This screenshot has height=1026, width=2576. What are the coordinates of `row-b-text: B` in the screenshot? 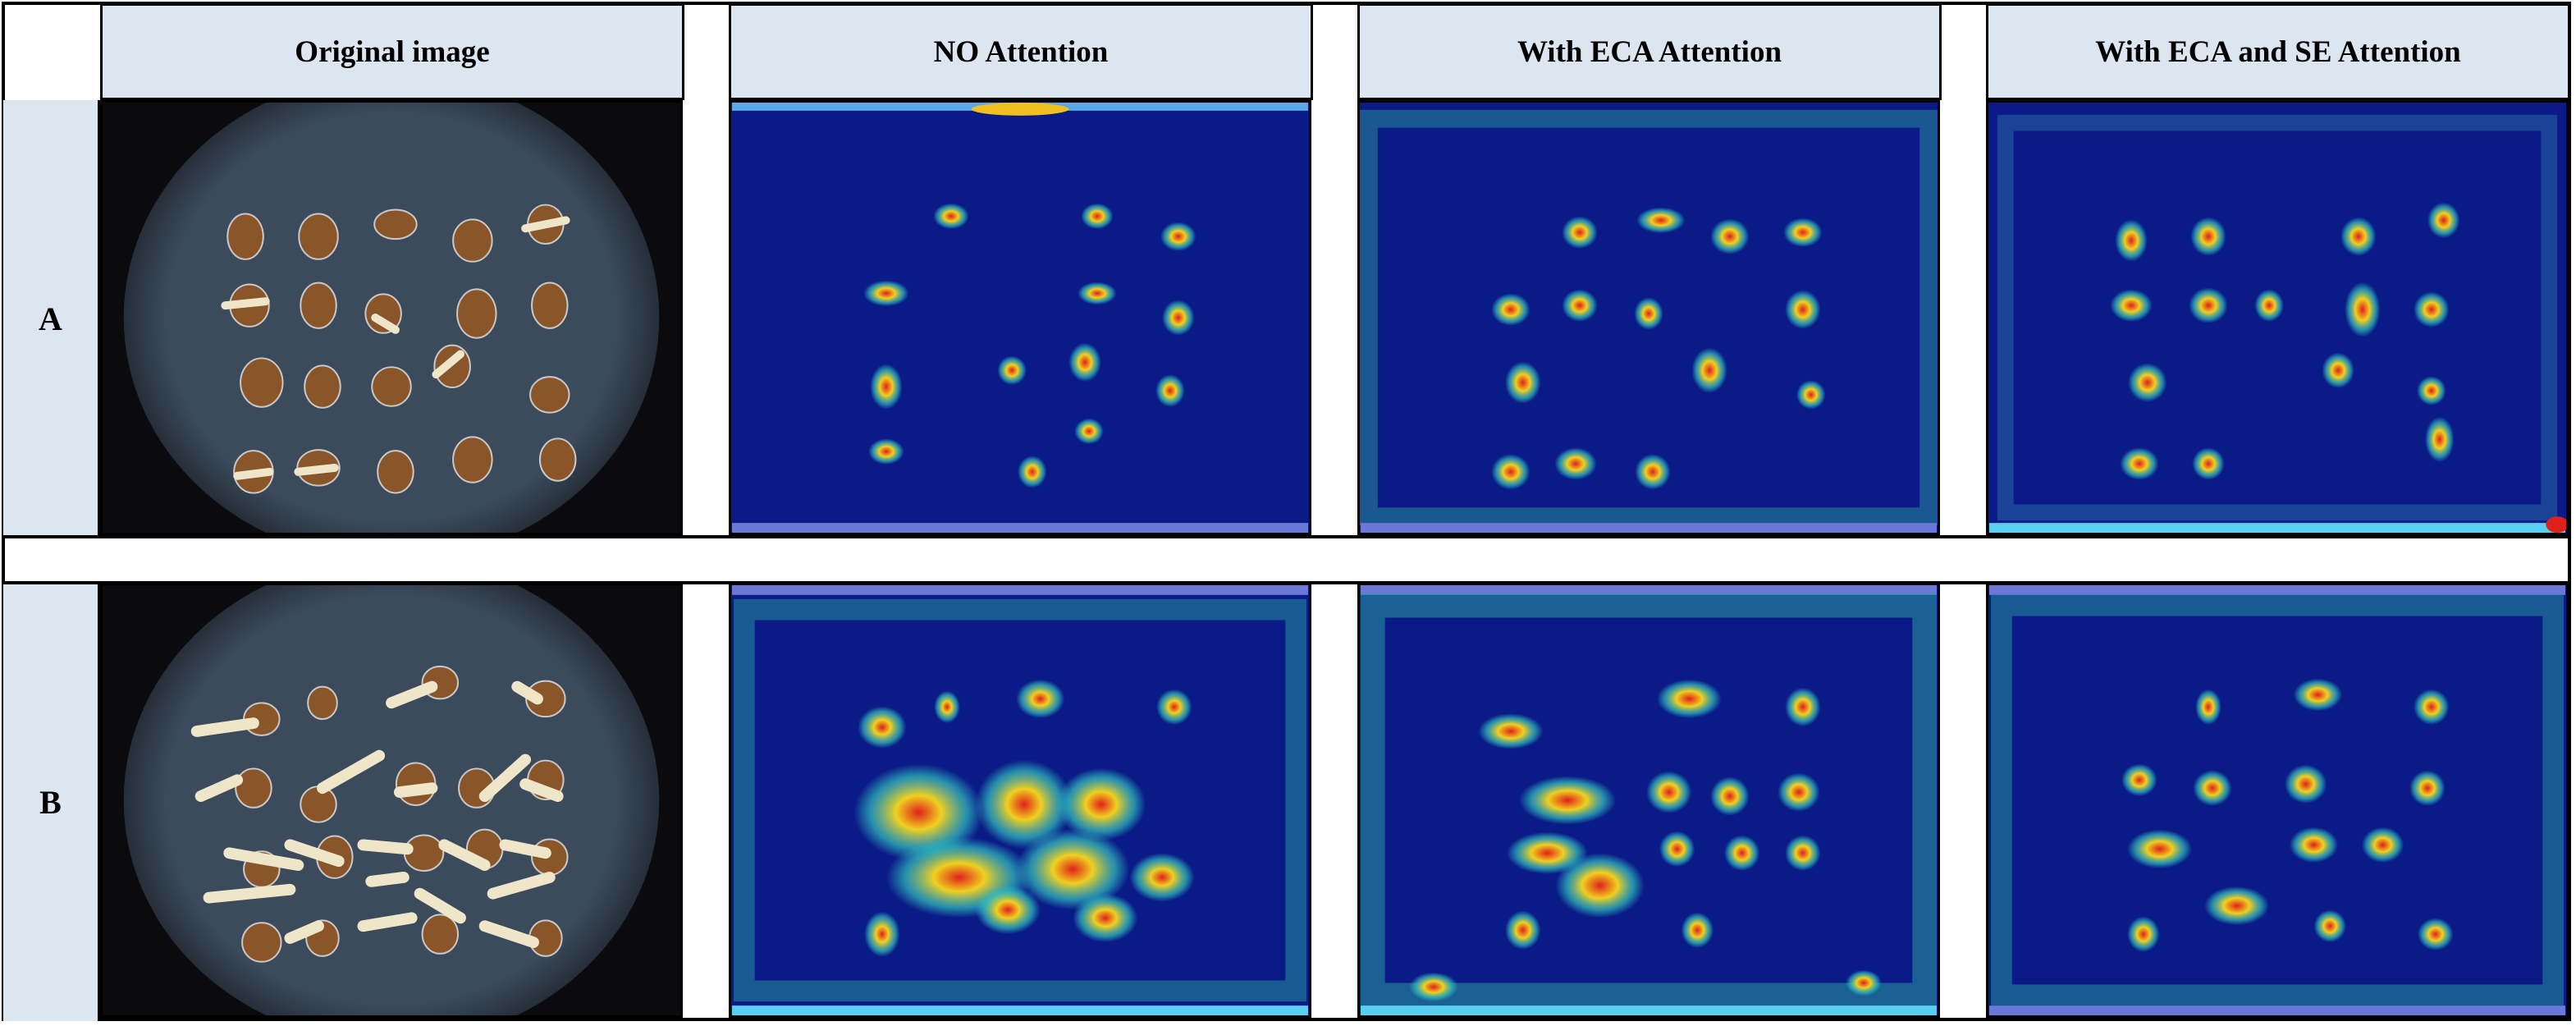 It's located at (50, 802).